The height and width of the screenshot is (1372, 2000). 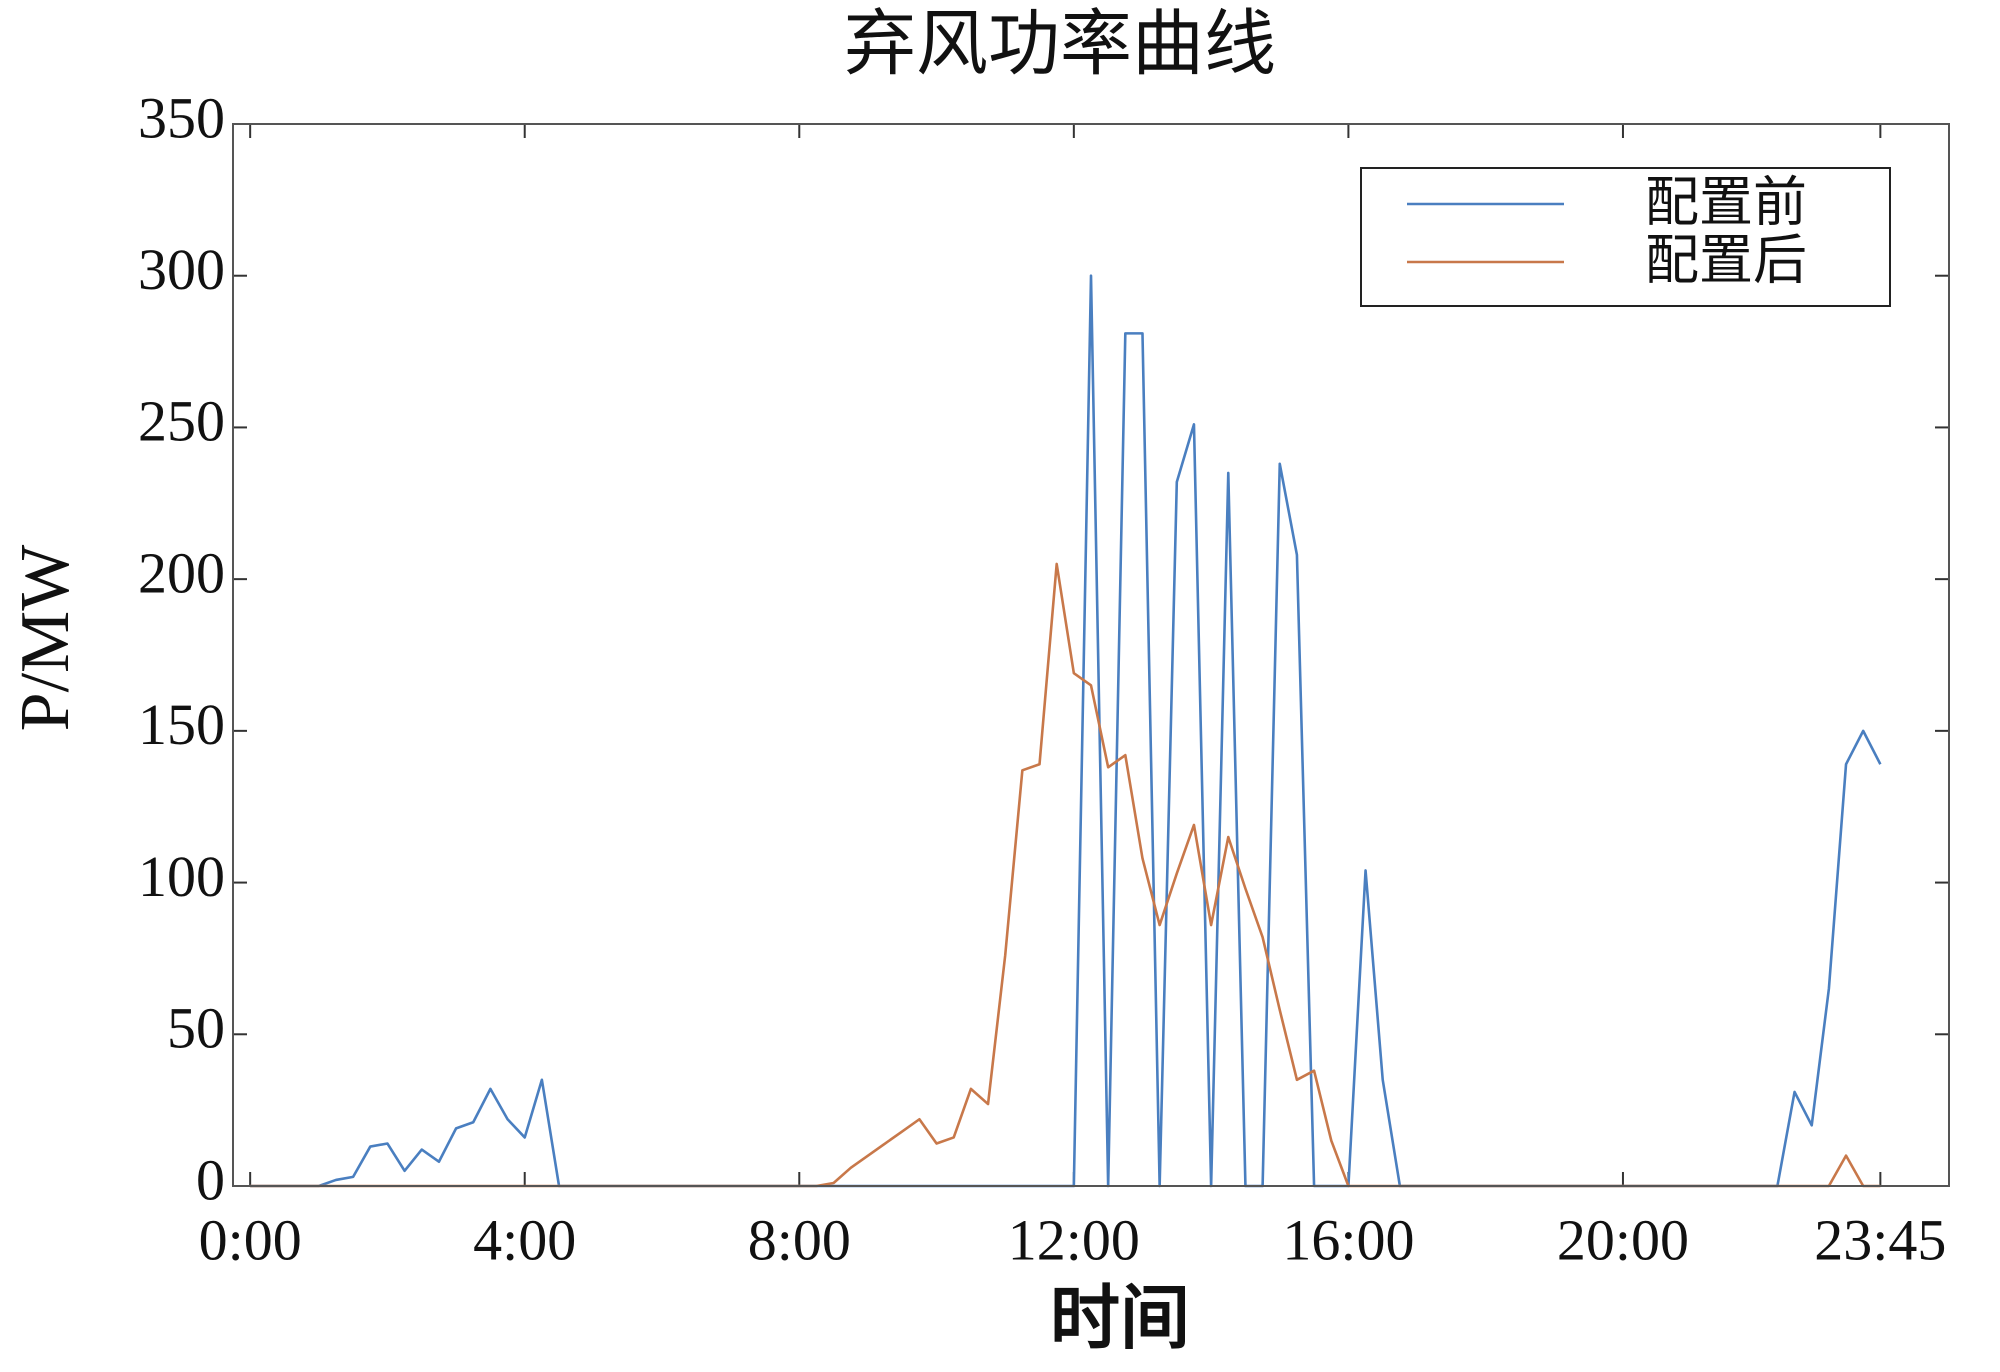 What do you see at coordinates (45, 638) in the screenshot?
I see `y-axis-label: P/MW` at bounding box center [45, 638].